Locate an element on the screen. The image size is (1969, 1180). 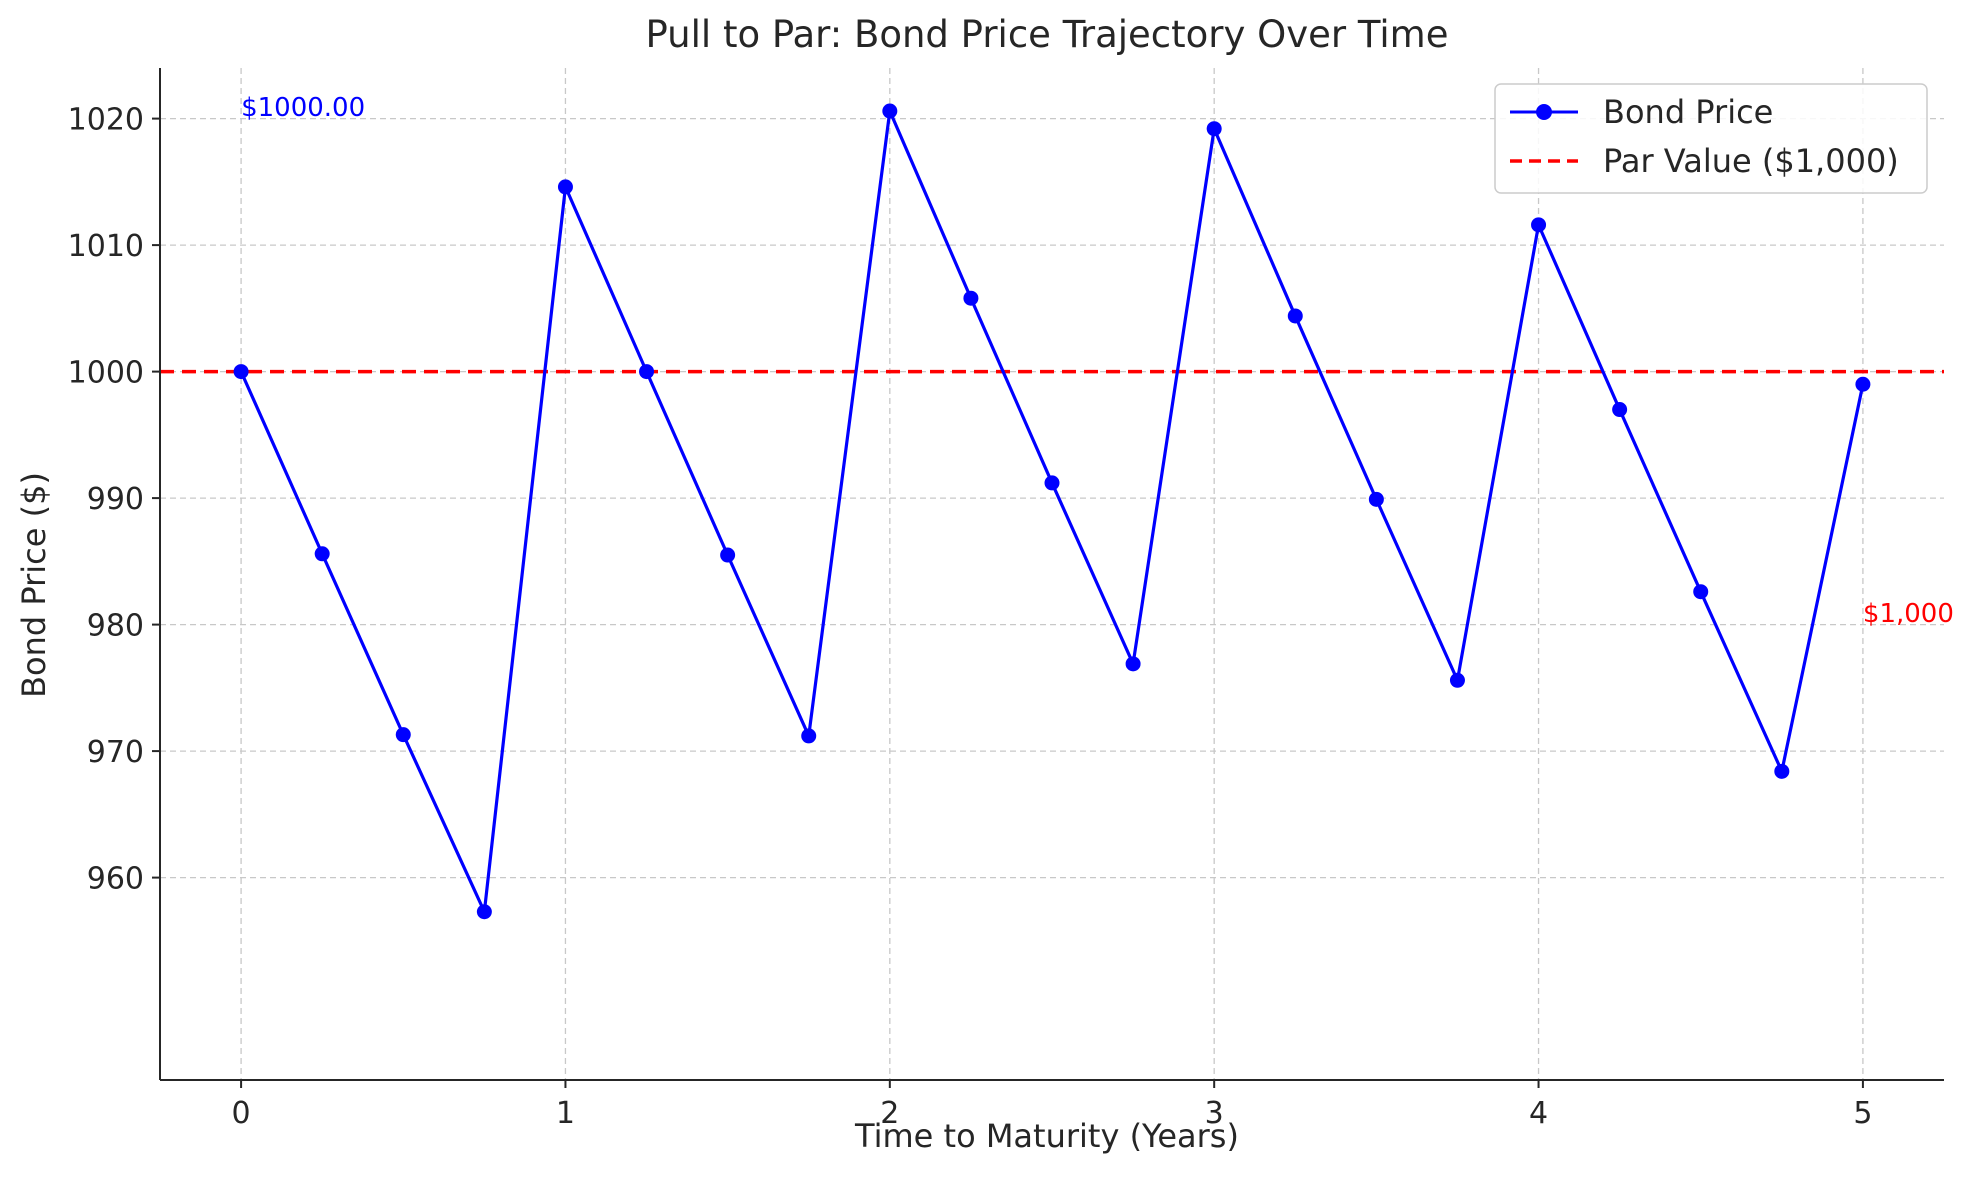
legend-bond-label: Bond Price is located at coordinates (1688, 112).